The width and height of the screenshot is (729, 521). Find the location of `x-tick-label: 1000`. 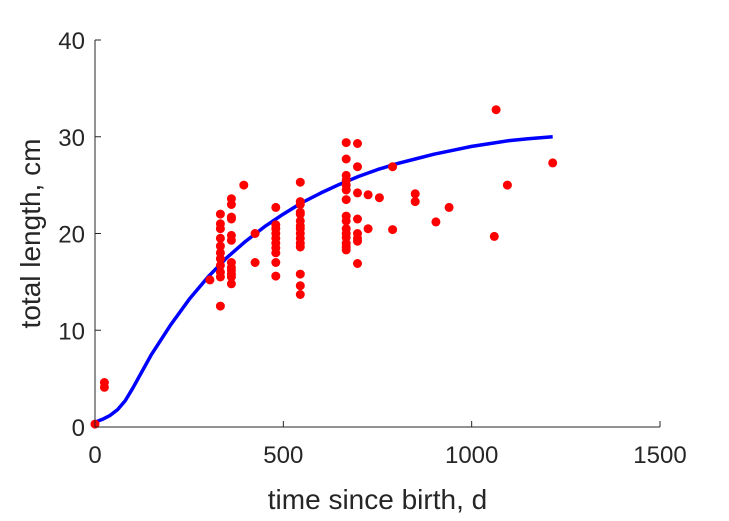

x-tick-label: 1000 is located at coordinates (471, 455).